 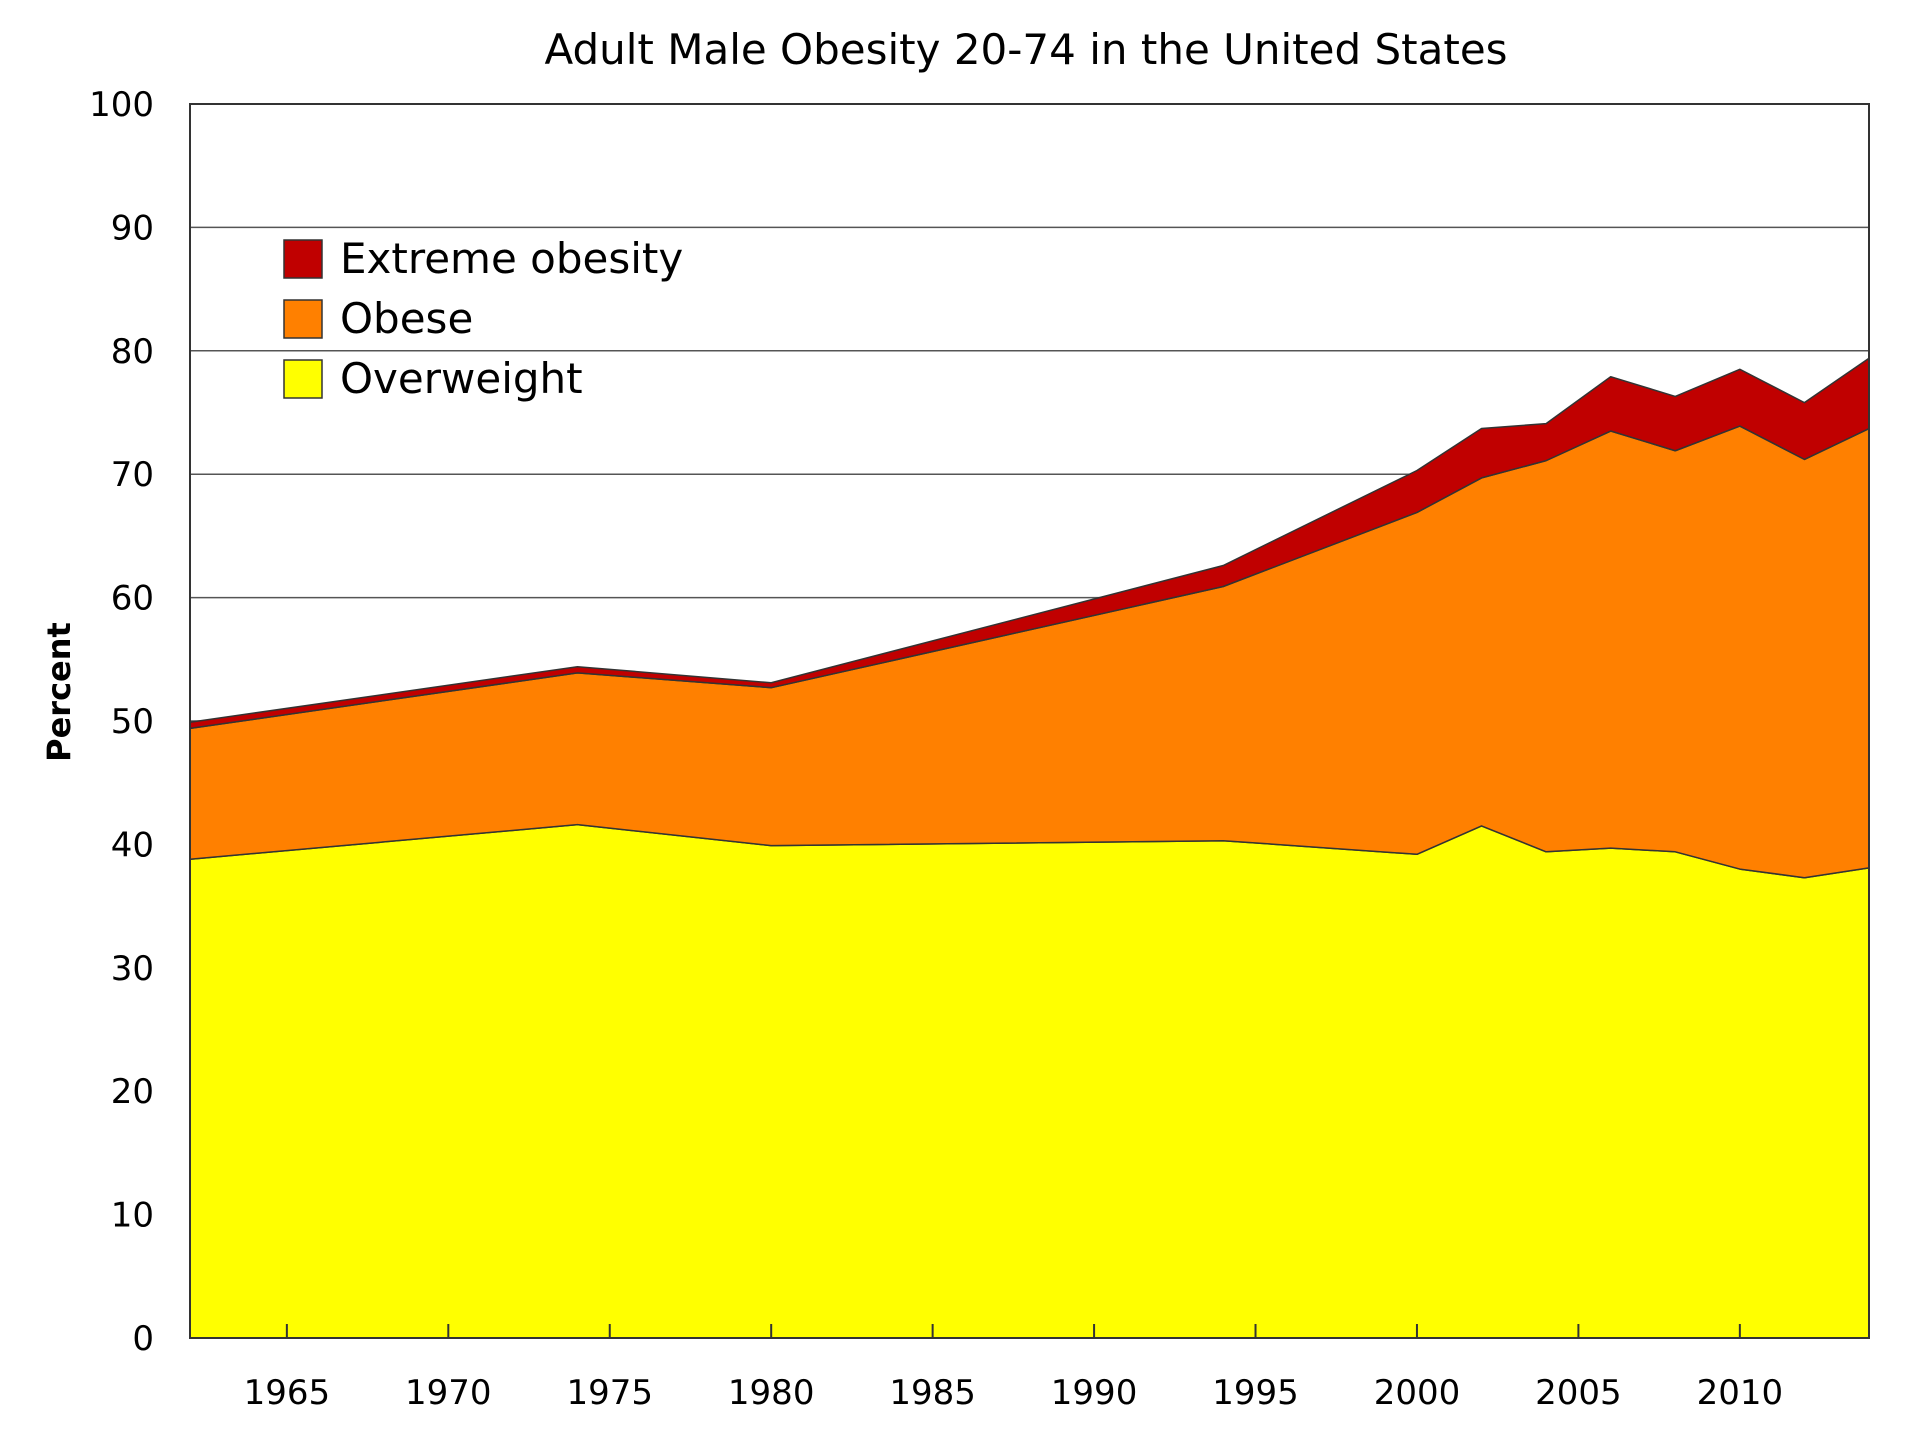 What do you see at coordinates (461, 378) in the screenshot?
I see `legend-label: Overweight` at bounding box center [461, 378].